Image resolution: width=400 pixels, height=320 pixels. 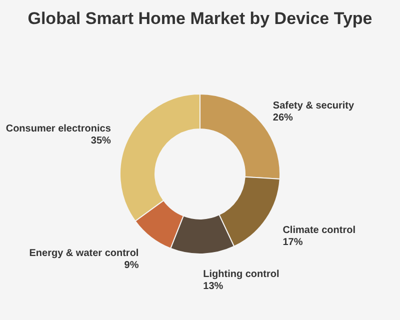 I want to click on slice-label: Energy & water control, so click(x=84, y=254).